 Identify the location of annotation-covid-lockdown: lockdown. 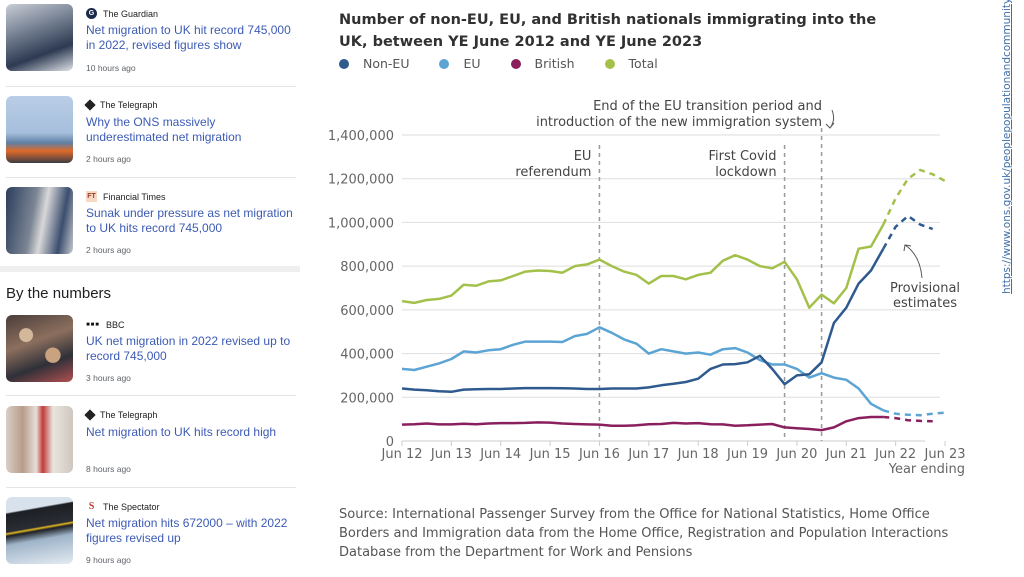
(745, 172).